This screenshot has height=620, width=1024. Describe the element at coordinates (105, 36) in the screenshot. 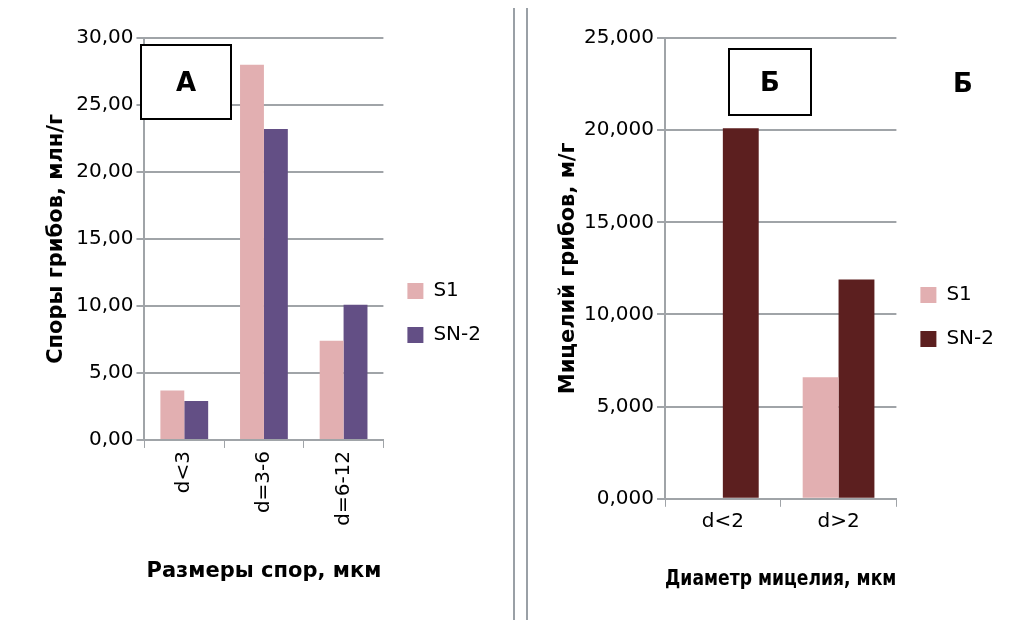

I see `y-tick-label: 30,00` at that location.